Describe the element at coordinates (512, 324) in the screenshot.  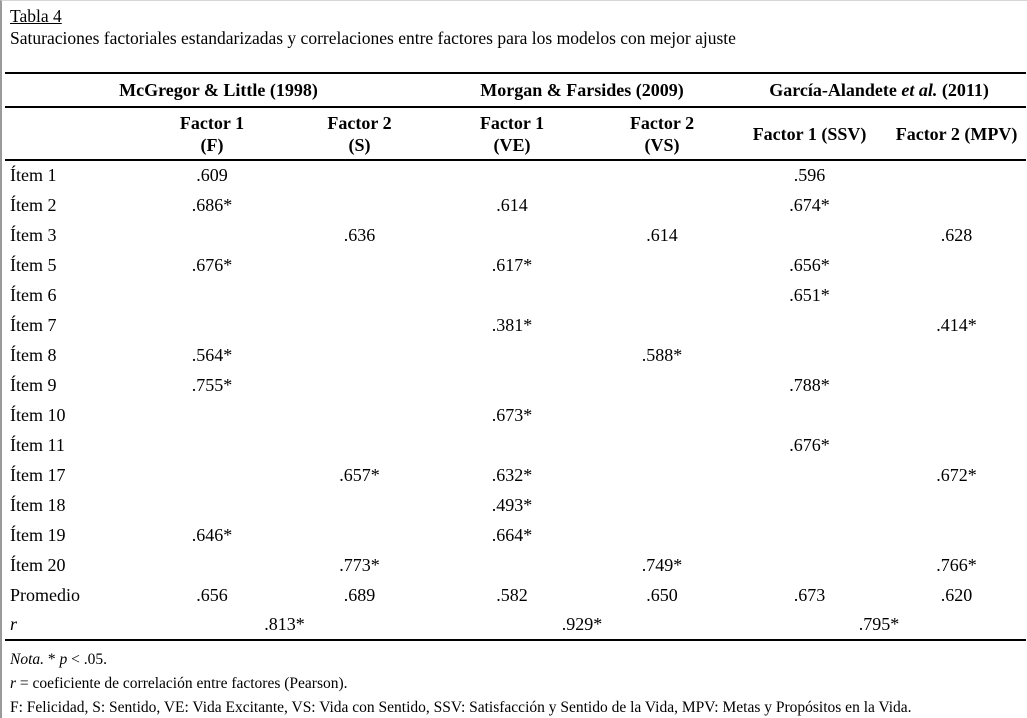
I see `loading-value: .381*` at that location.